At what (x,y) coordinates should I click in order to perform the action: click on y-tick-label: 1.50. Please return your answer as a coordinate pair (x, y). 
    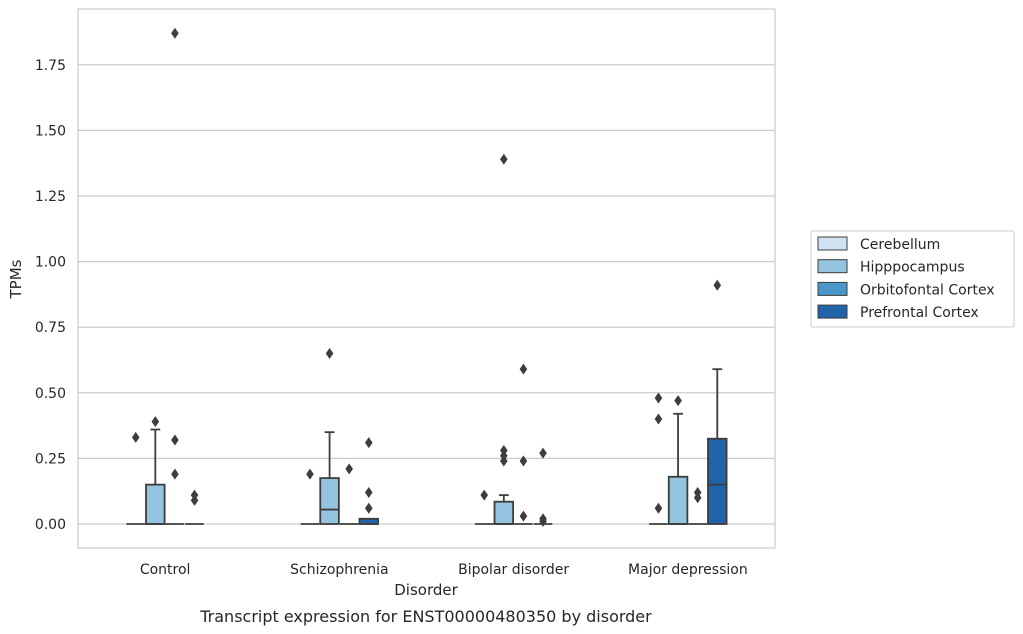
    Looking at the image, I should click on (50, 131).